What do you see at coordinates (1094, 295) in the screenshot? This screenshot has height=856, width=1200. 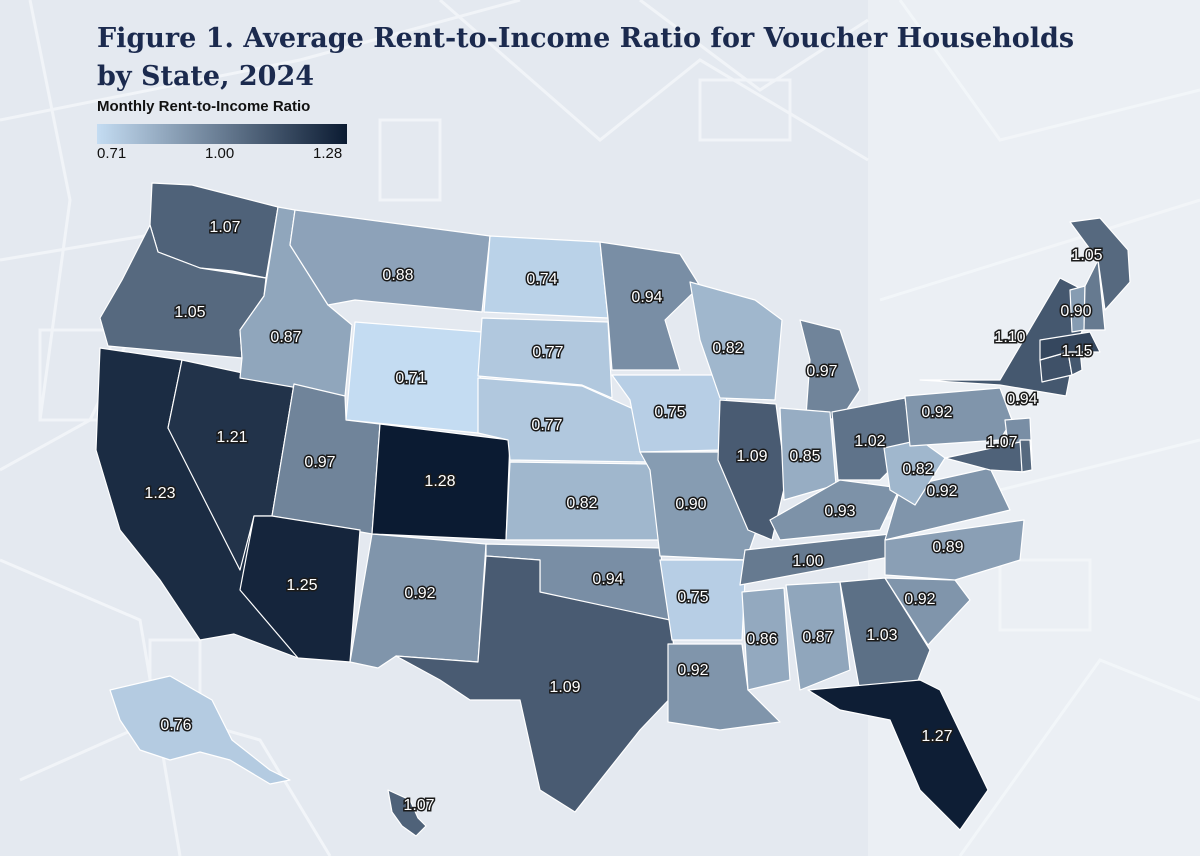 I see `state-nh` at bounding box center [1094, 295].